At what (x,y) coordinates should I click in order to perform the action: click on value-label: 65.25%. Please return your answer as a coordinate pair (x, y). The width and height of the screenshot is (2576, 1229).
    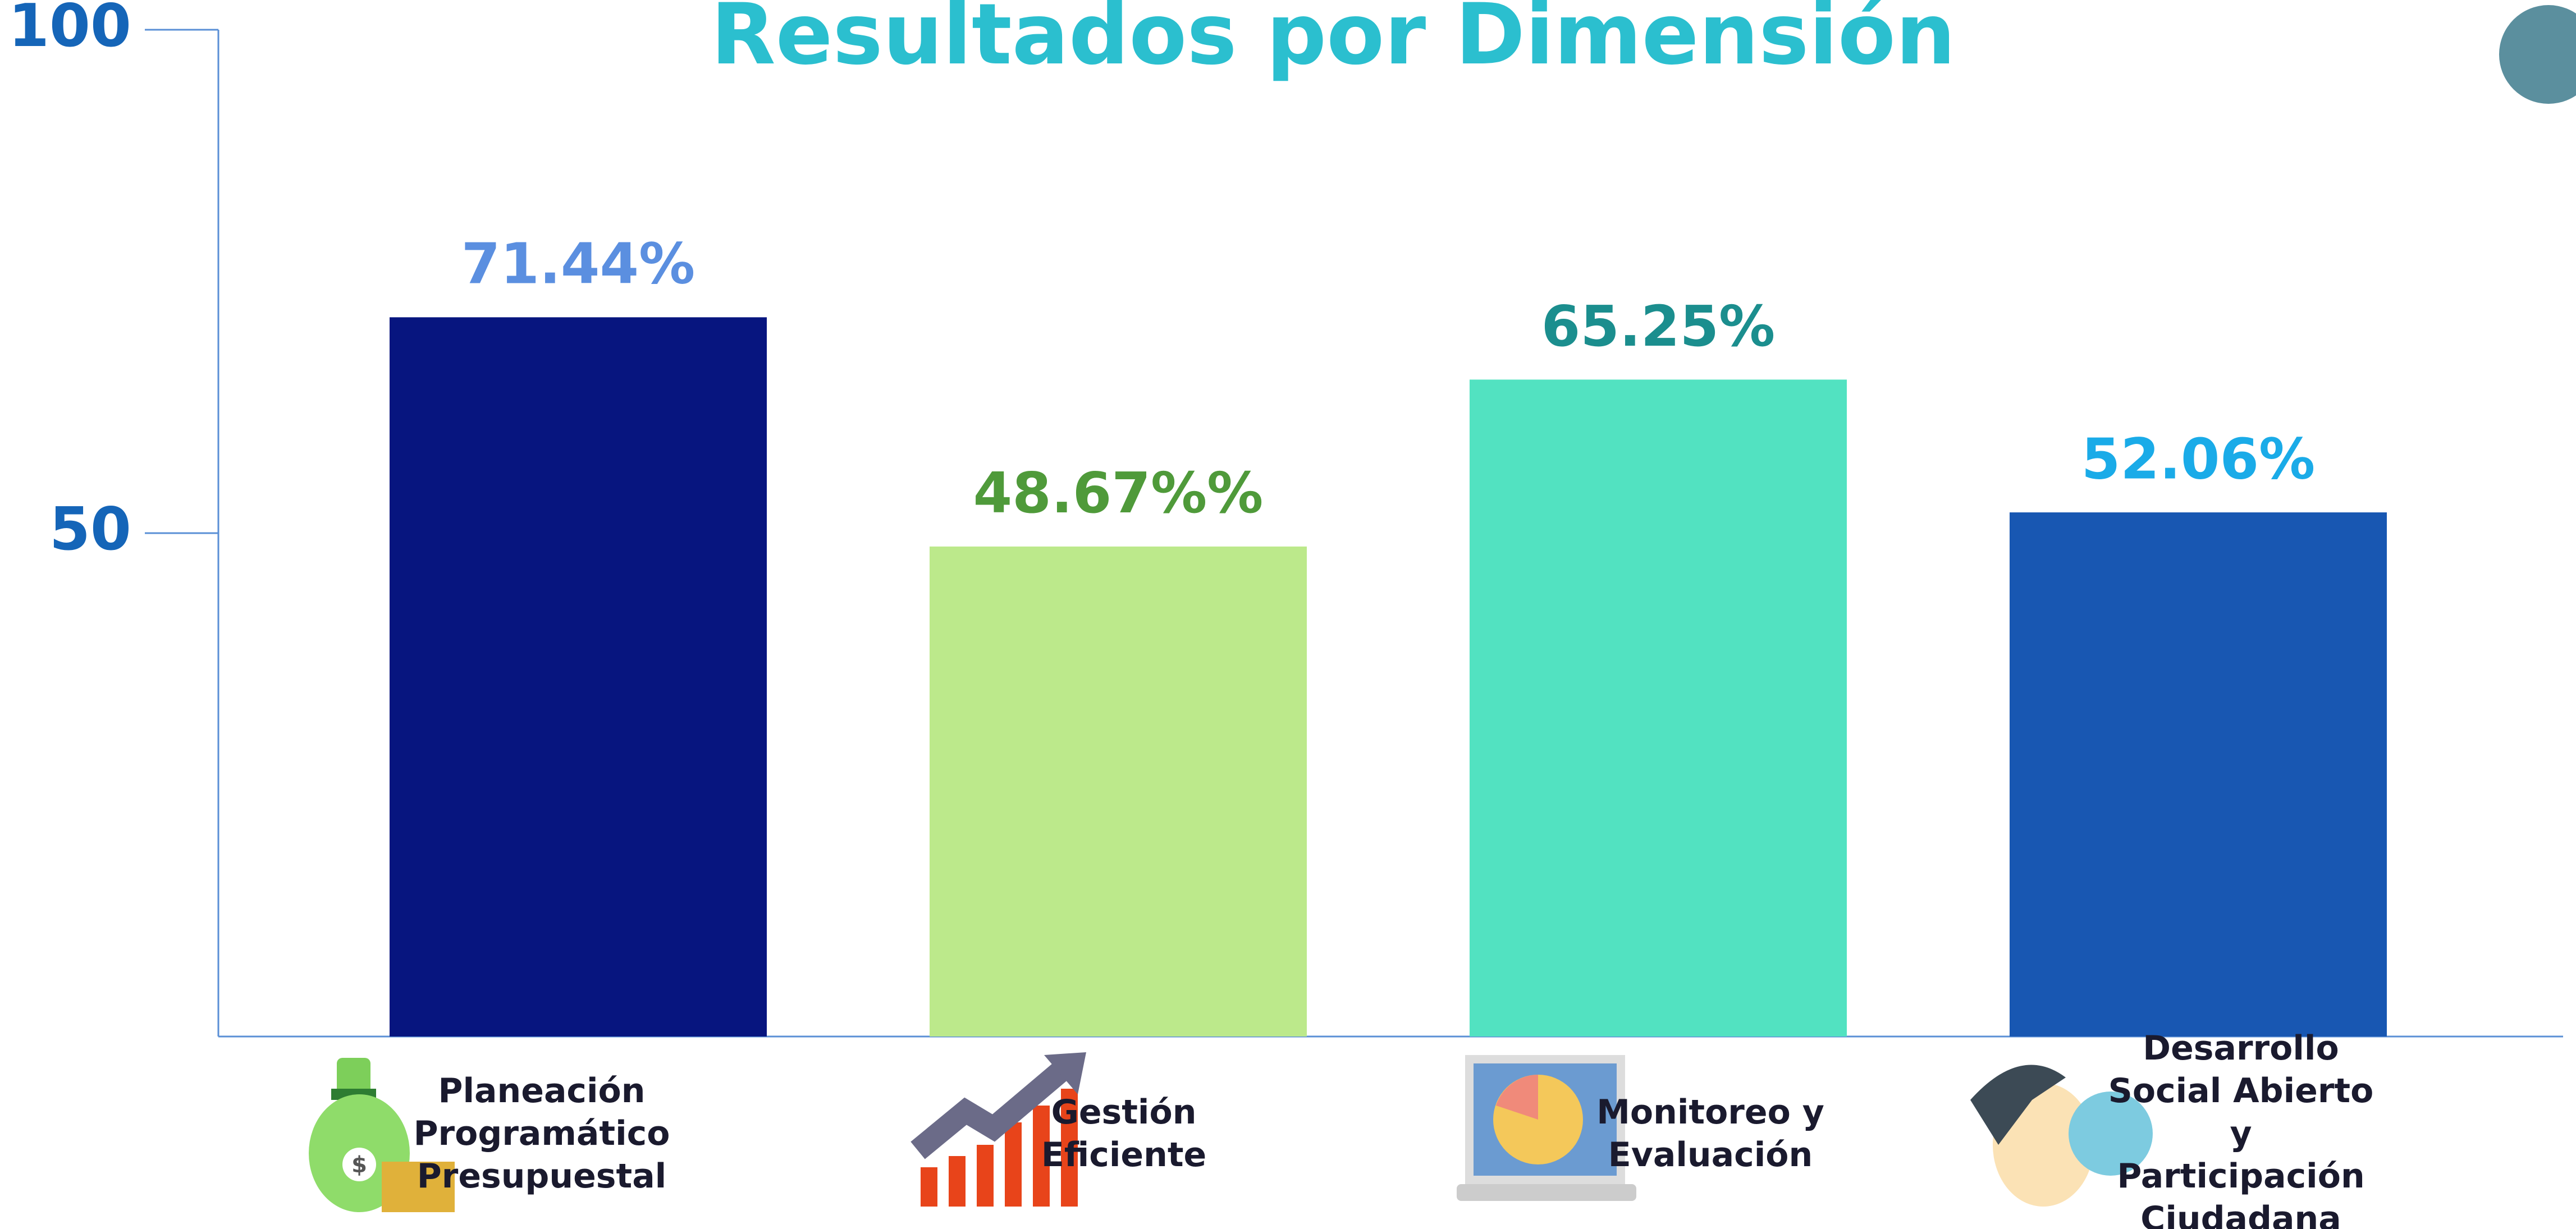
    Looking at the image, I should click on (1658, 327).